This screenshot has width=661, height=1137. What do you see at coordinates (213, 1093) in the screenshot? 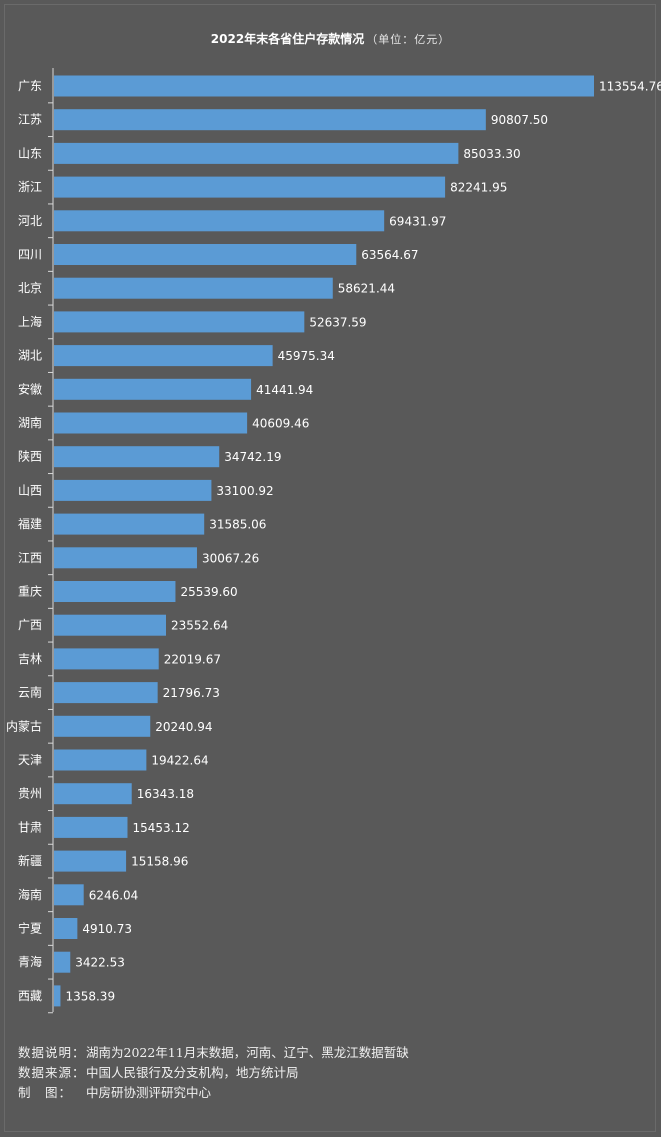
I see `note-producer: 制 图： 中房研协测评研究中心` at bounding box center [213, 1093].